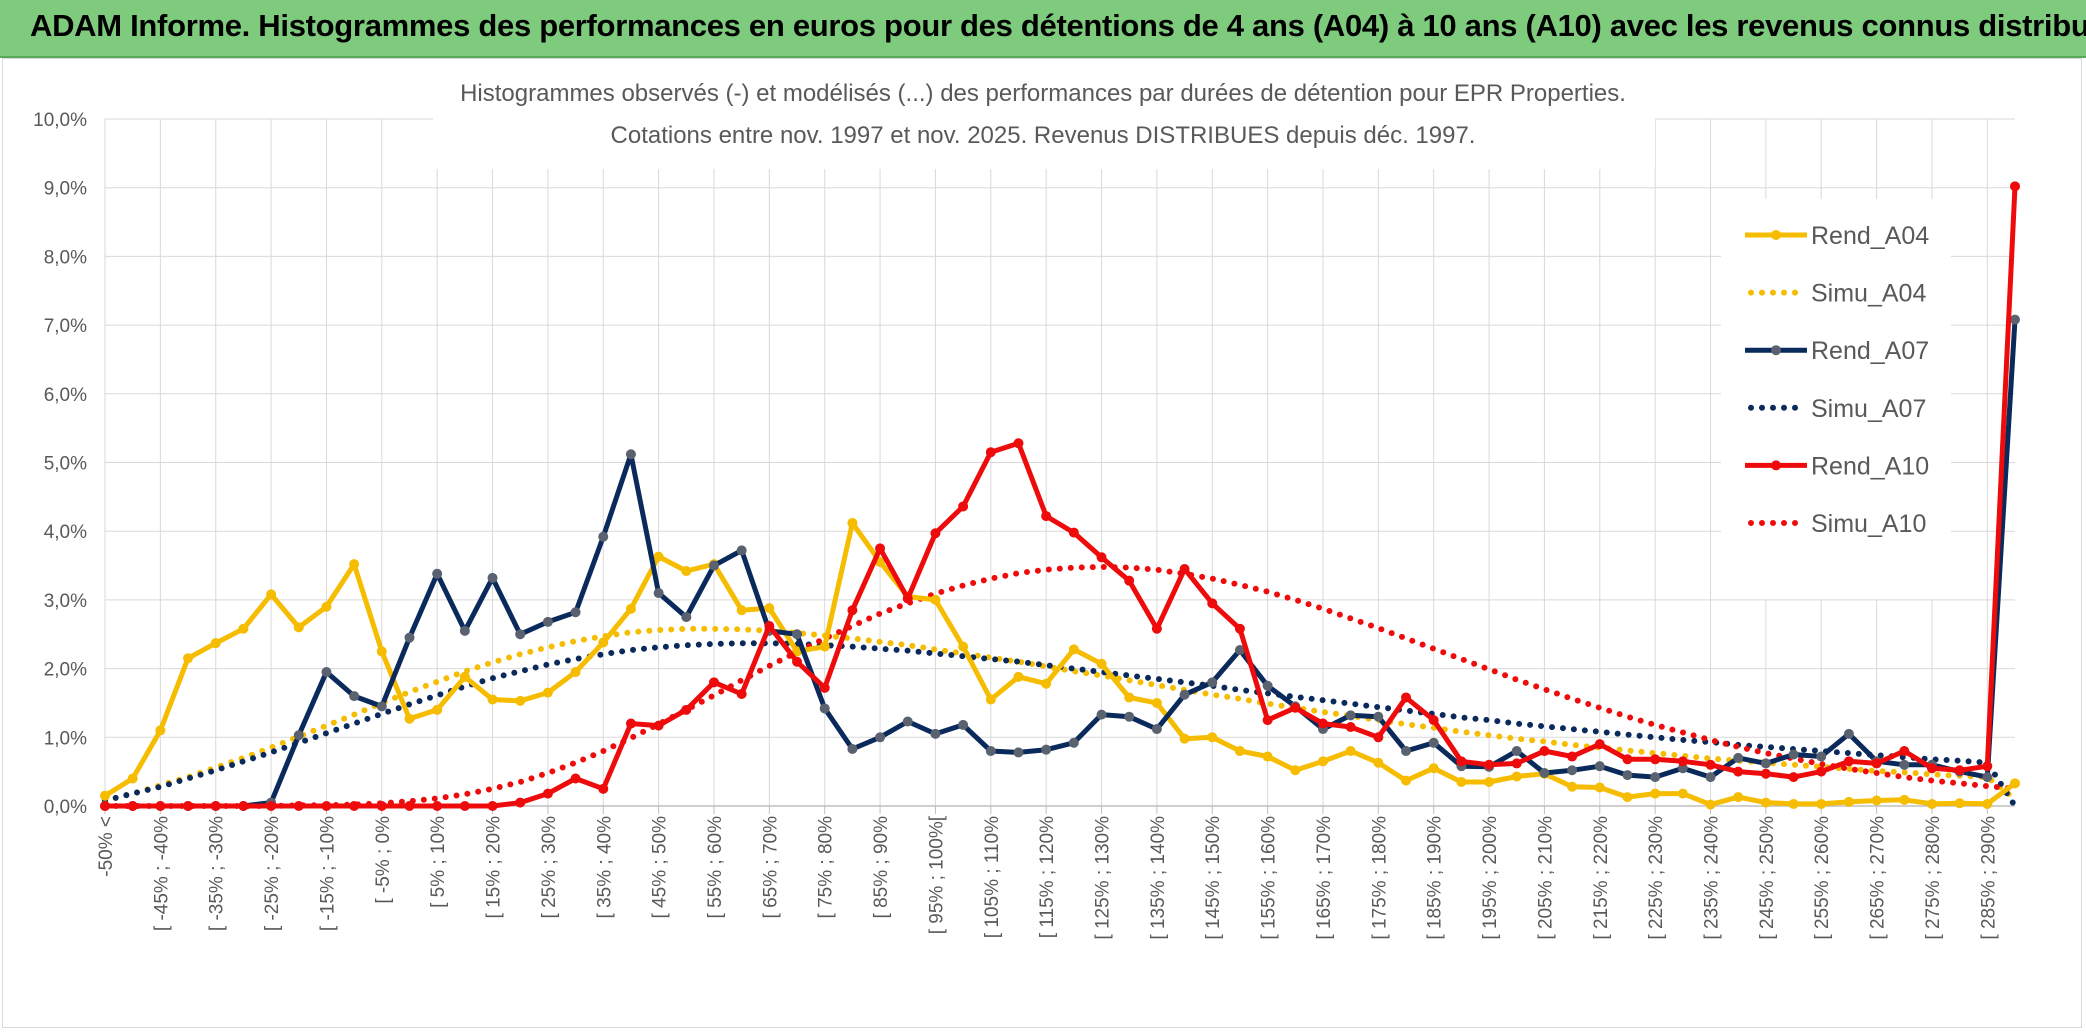 This screenshot has height=1033, width=2086. I want to click on legend-label: Rend_A07, so click(1870, 351).